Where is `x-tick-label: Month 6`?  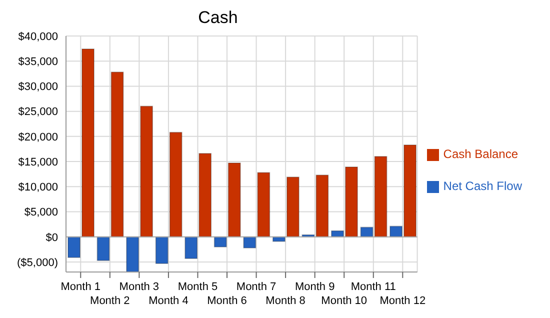 x-tick-label: Month 6 is located at coordinates (227, 301).